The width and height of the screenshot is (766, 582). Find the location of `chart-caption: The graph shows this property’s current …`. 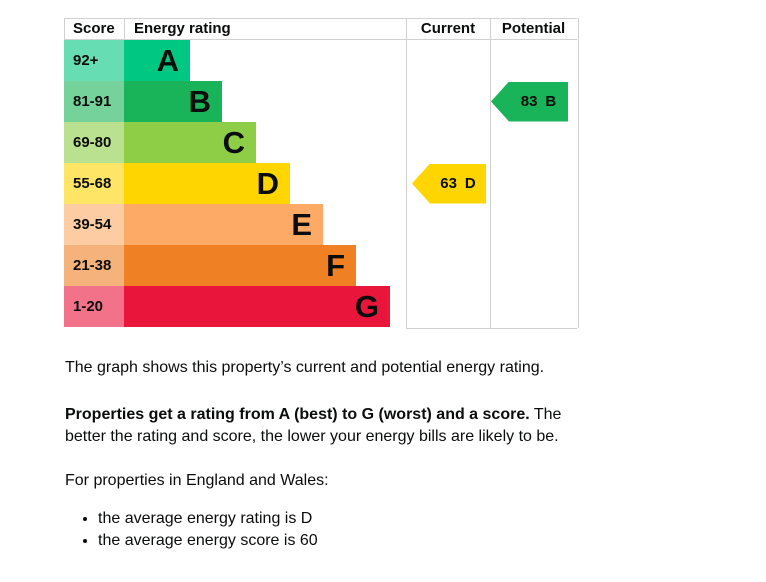

chart-caption: The graph shows this property’s current … is located at coordinates (305, 367).